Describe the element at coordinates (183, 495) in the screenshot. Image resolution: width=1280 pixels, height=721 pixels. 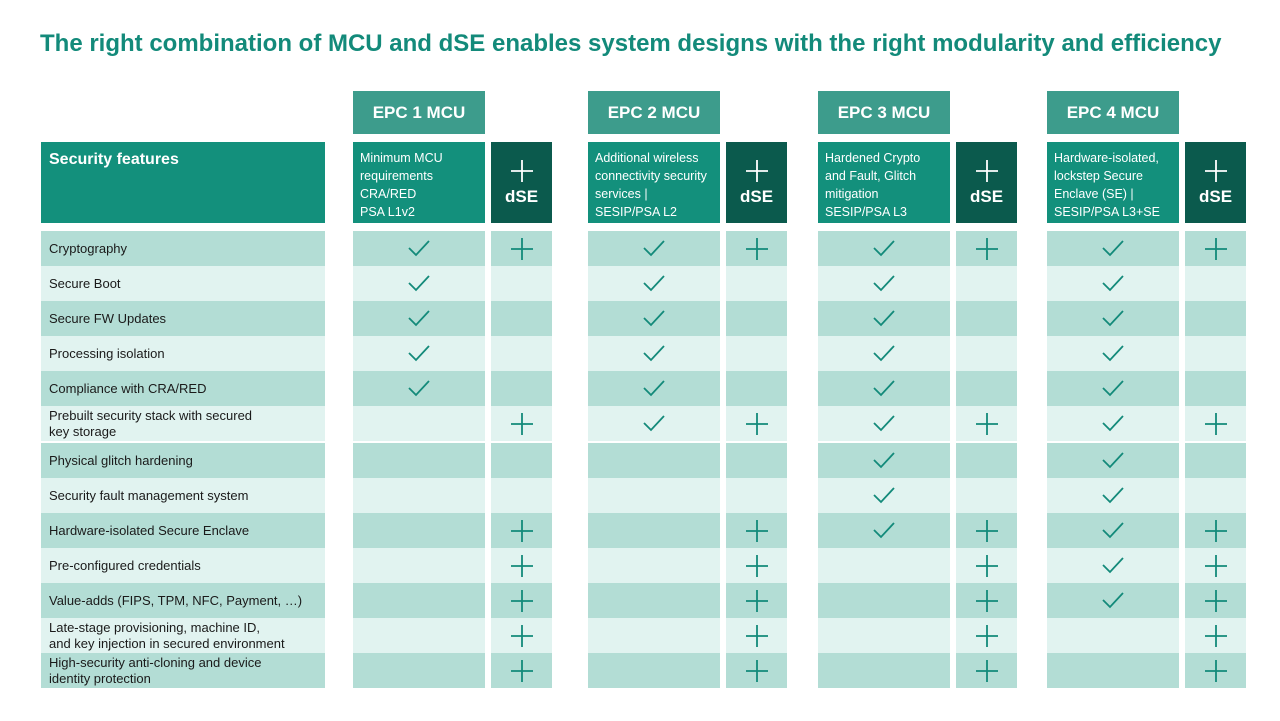
I see `feature-label: Security fault management system` at that location.